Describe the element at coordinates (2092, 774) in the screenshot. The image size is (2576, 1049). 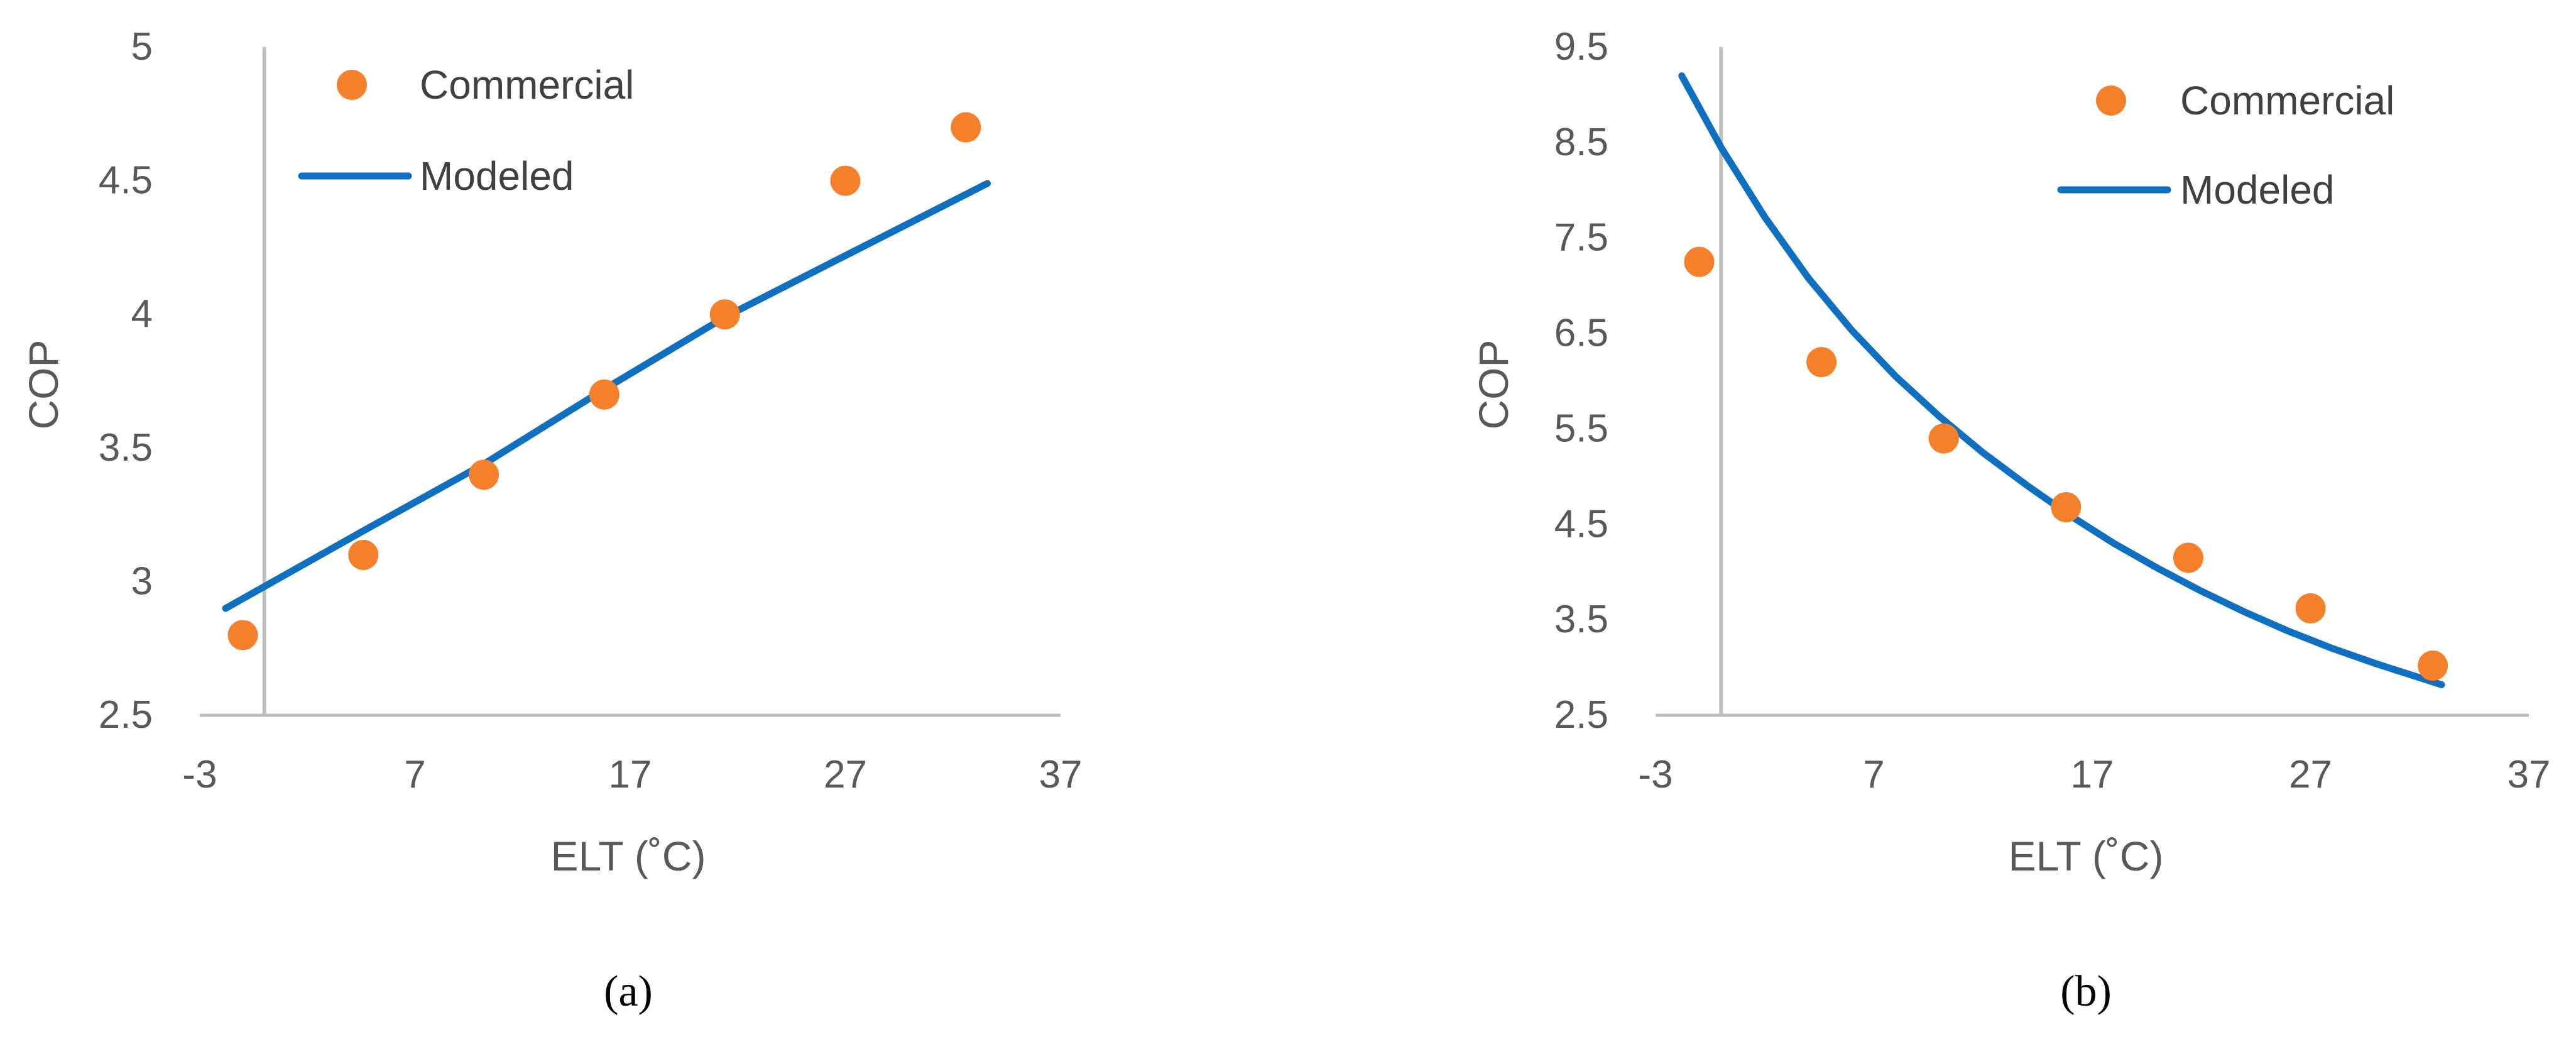
I see `chart-b-x-tick-label: 17` at that location.